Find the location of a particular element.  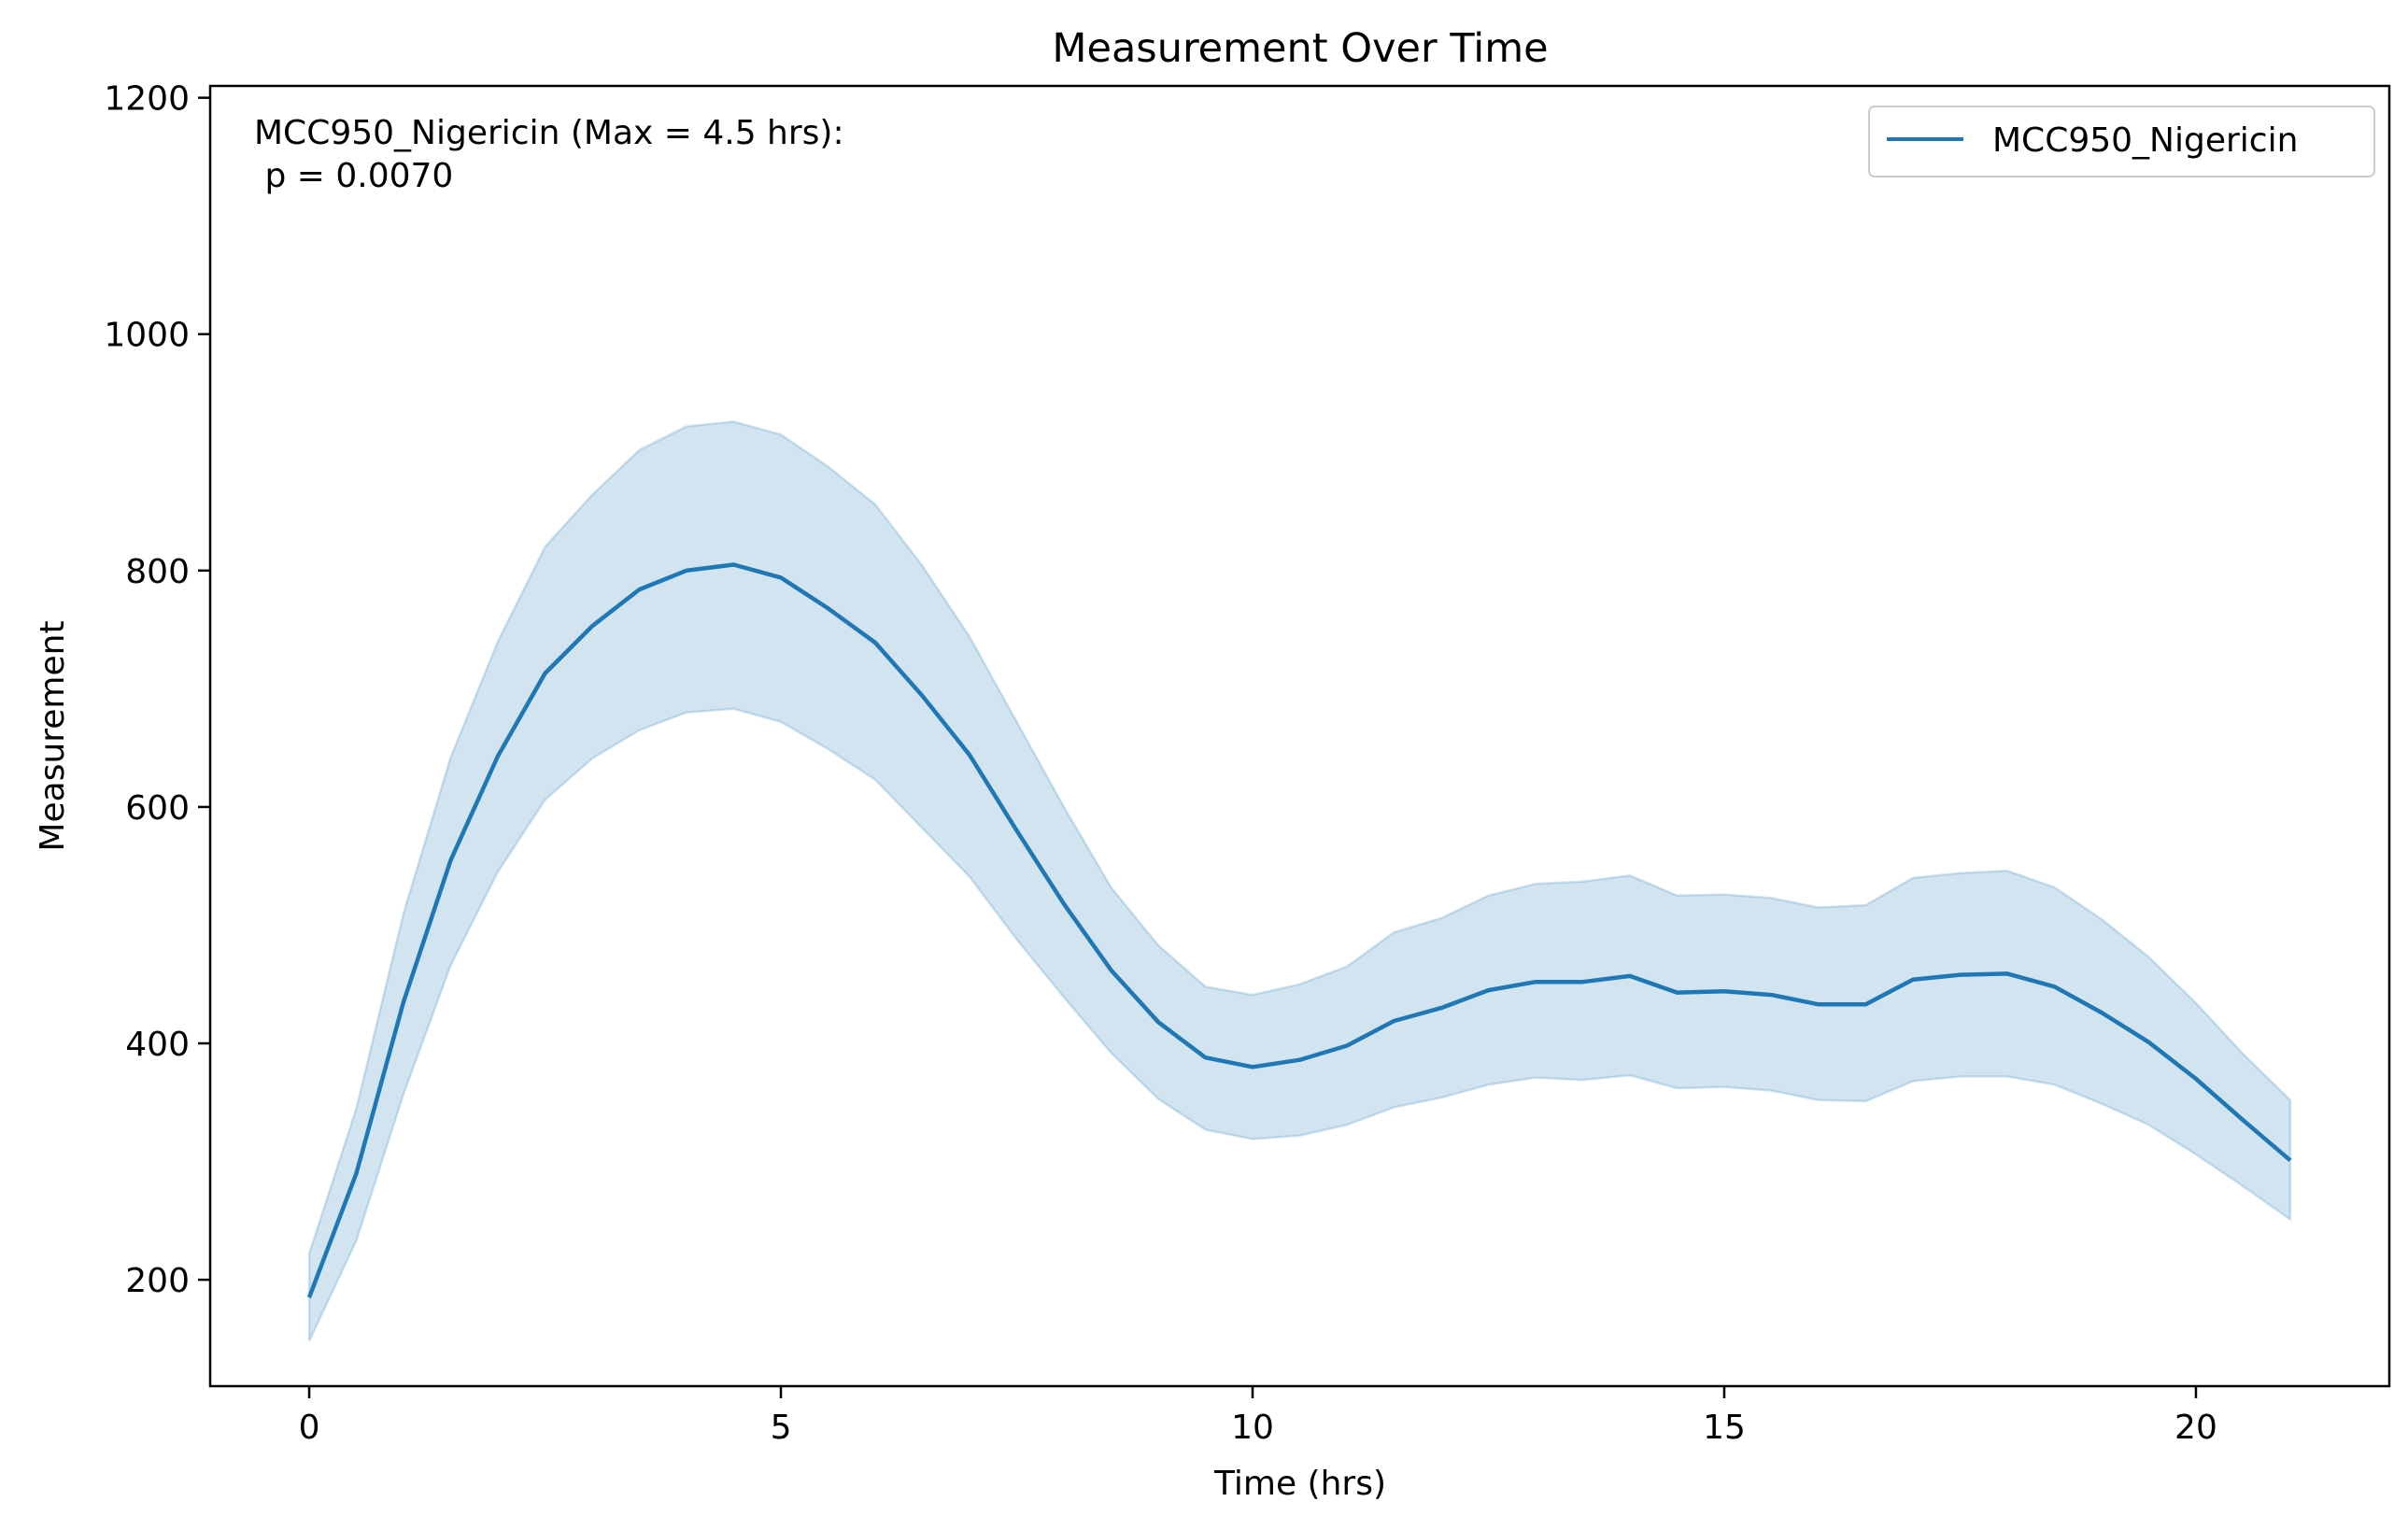

chart-title: Measurement Over Time is located at coordinates (1300, 48).